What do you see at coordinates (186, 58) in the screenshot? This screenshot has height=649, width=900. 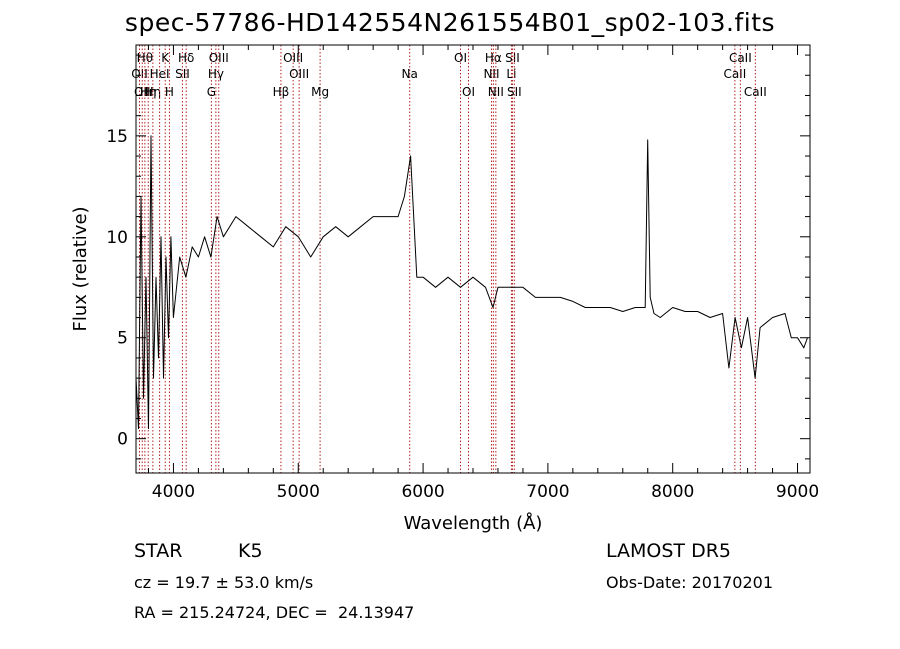 I see `line-marker-label: Hδ` at bounding box center [186, 58].